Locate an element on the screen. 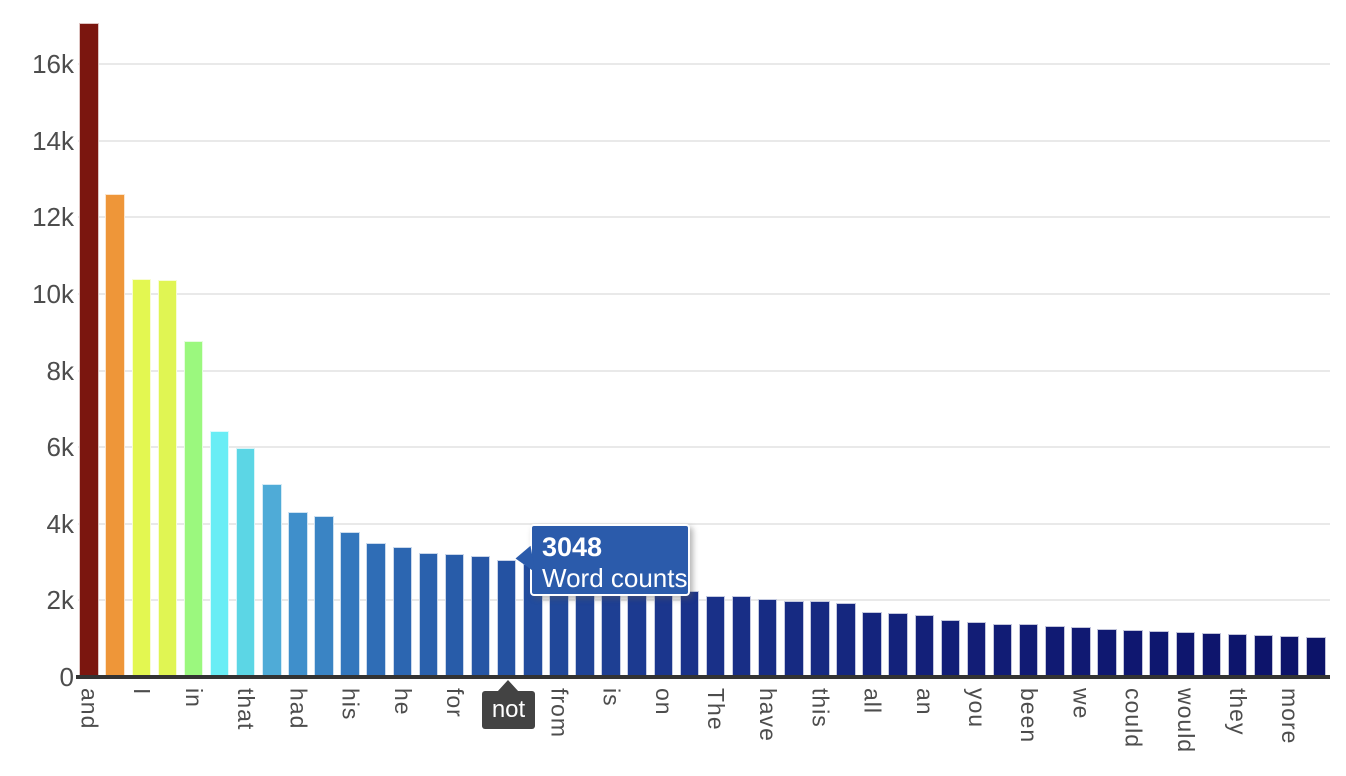  x-axis-label-have: have is located at coordinates (768, 715).